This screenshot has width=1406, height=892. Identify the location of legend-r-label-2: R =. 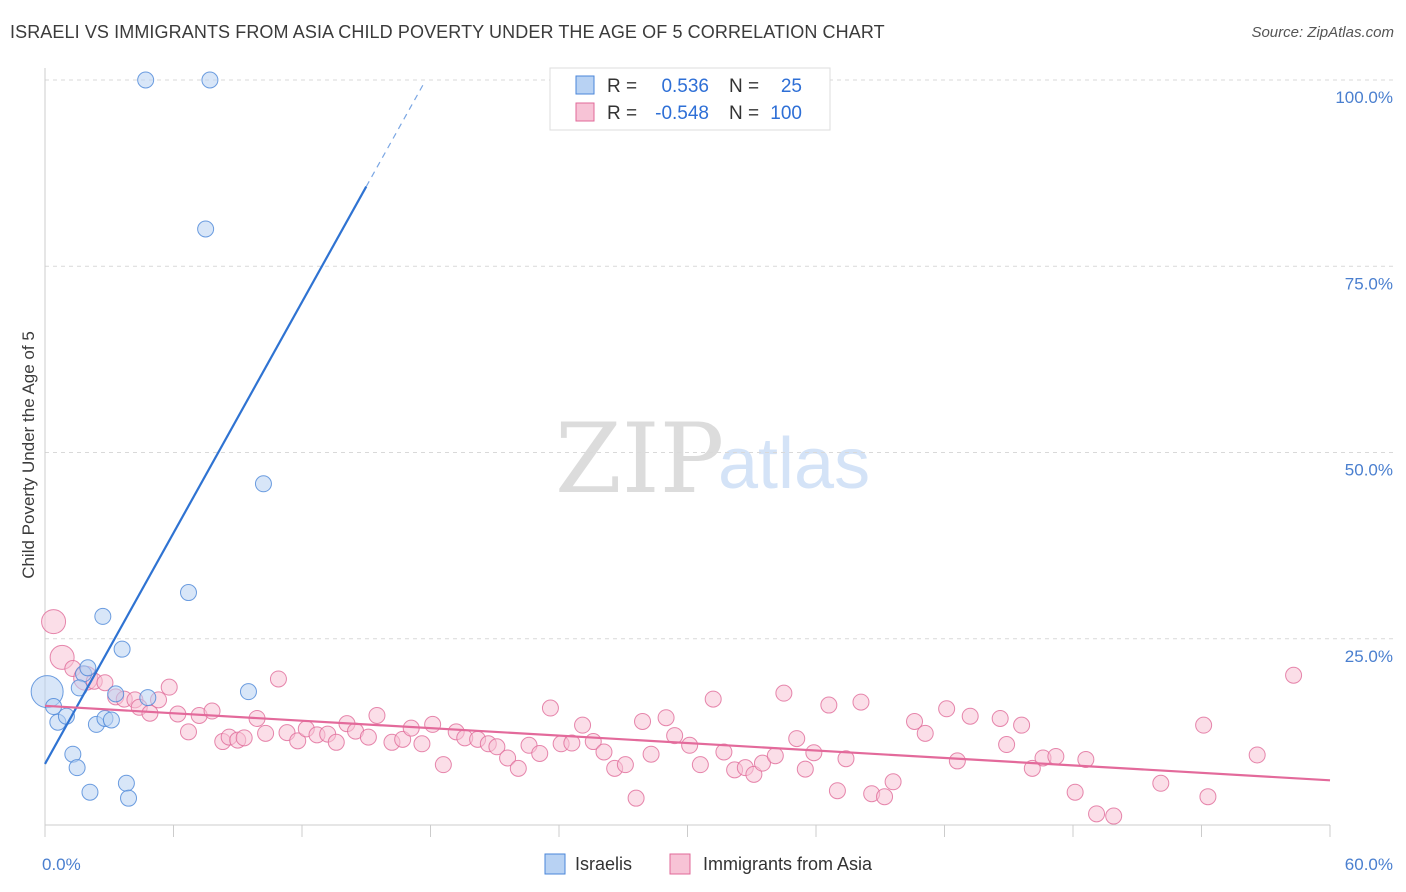
(622, 113).